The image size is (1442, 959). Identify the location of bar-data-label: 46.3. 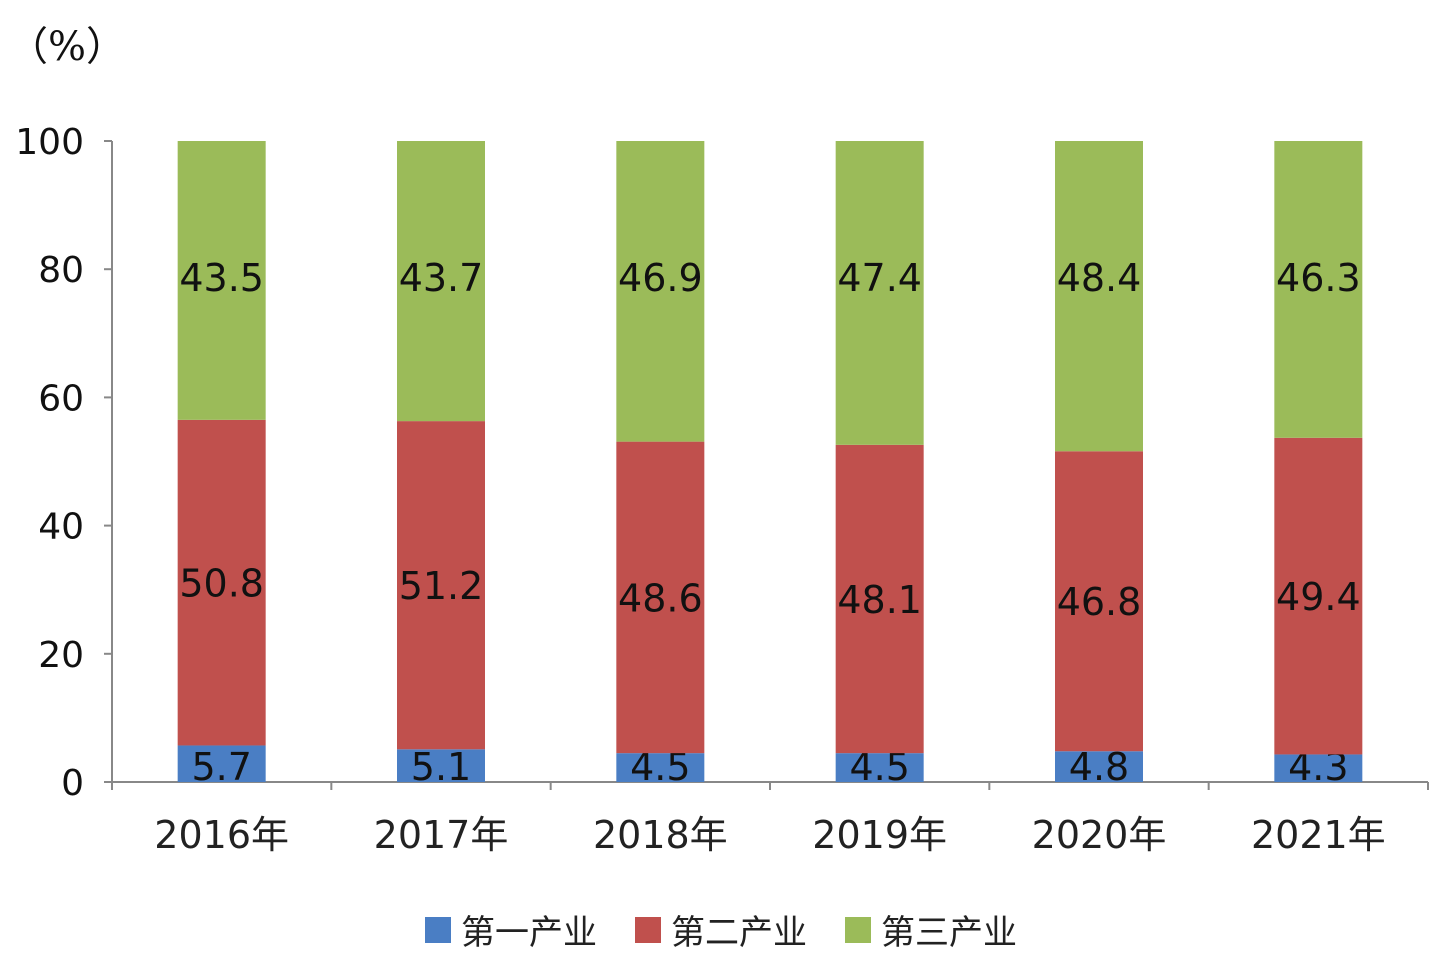
(1318, 278).